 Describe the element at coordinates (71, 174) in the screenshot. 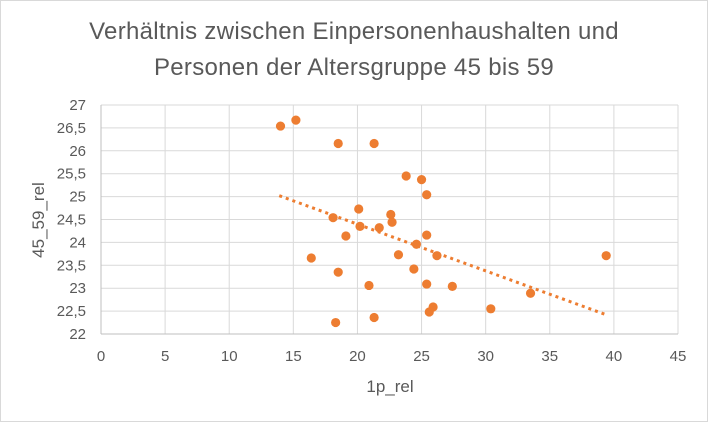

I see `y-tick-label: 25,5` at that location.